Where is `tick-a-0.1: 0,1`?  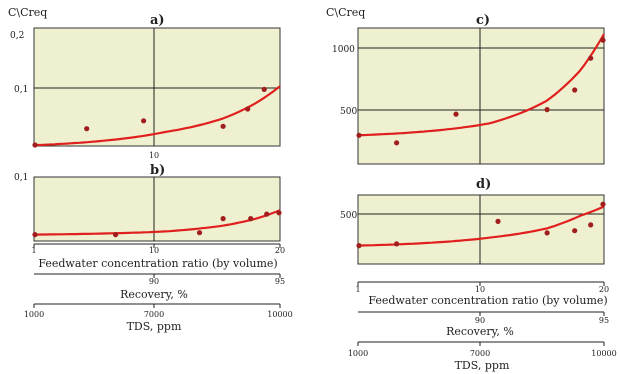
tick-a-0.1: 0,1 is located at coordinates (21, 90).